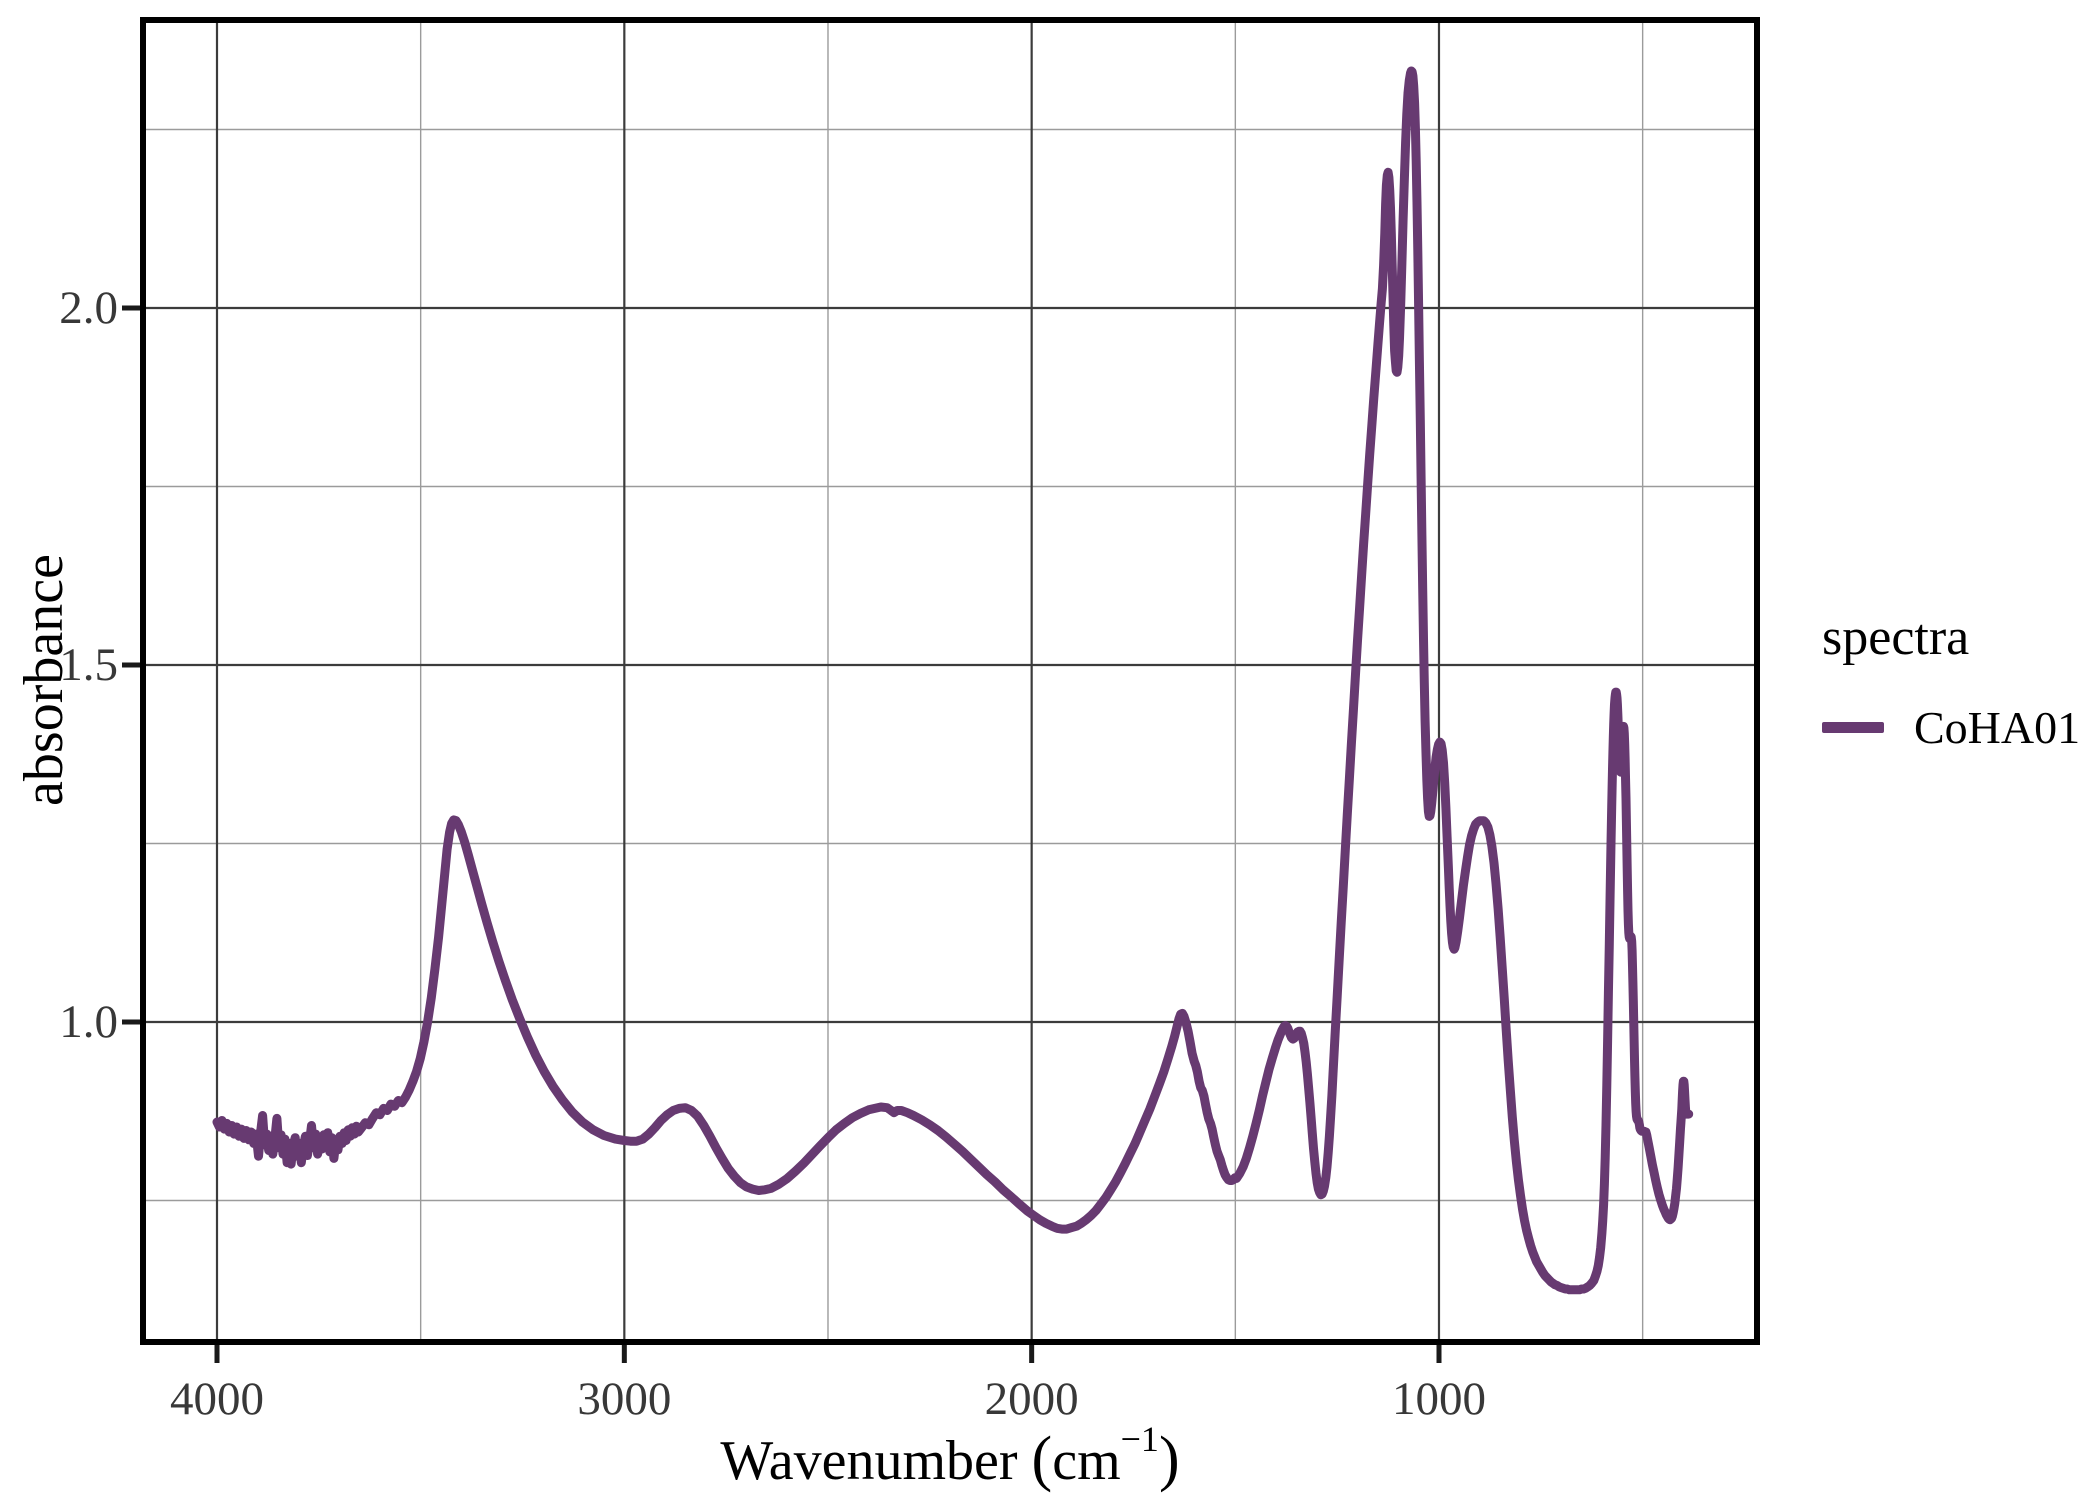 This screenshot has height=1500, width=2100. Describe the element at coordinates (1951, 681) in the screenshot. I see `legend: spectra CoHA01` at that location.